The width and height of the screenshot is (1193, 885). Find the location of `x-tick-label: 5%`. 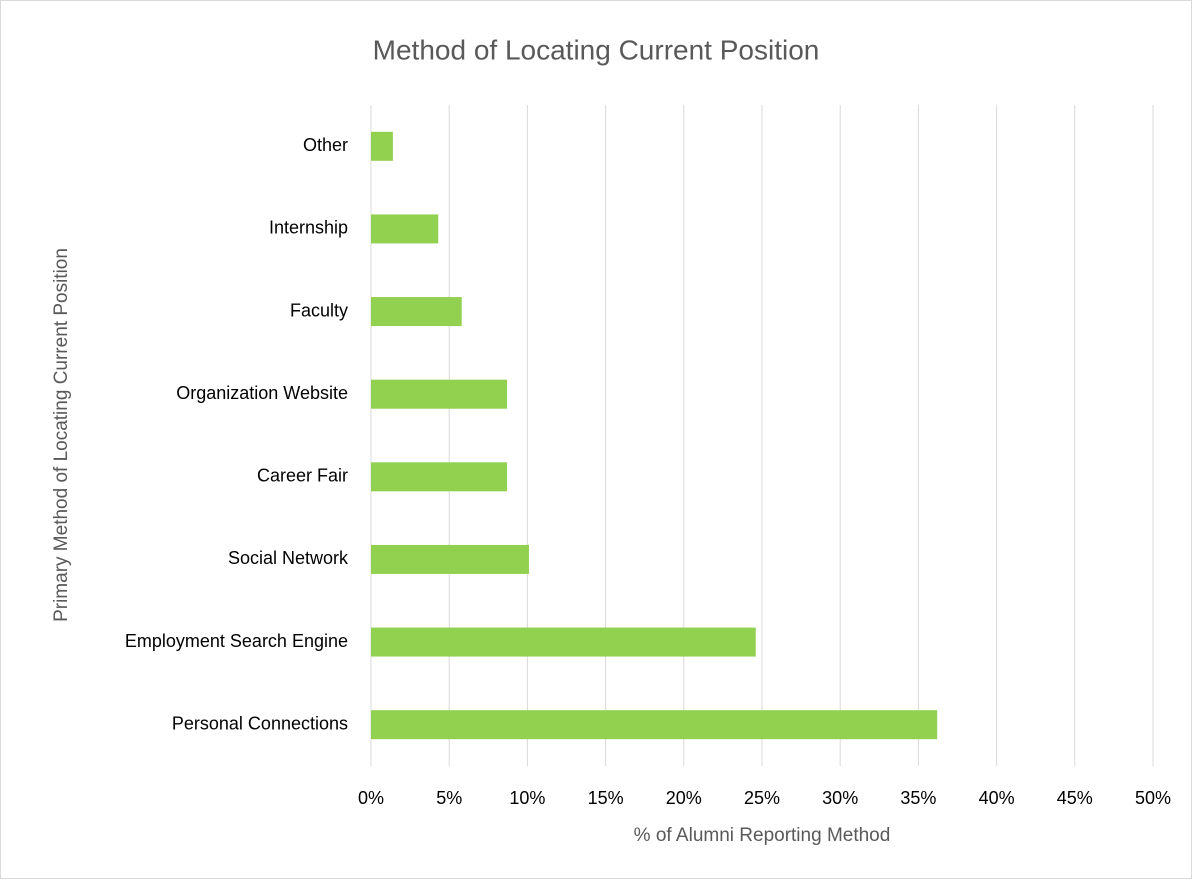

x-tick-label: 5% is located at coordinates (449, 798).